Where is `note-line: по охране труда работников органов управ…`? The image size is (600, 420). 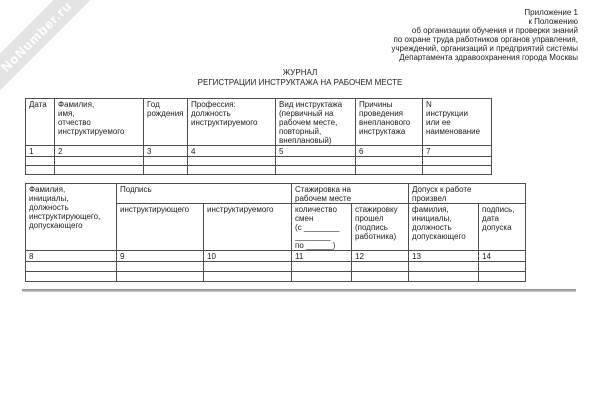 note-line: по охране труда работников органов управ… is located at coordinates (485, 39).